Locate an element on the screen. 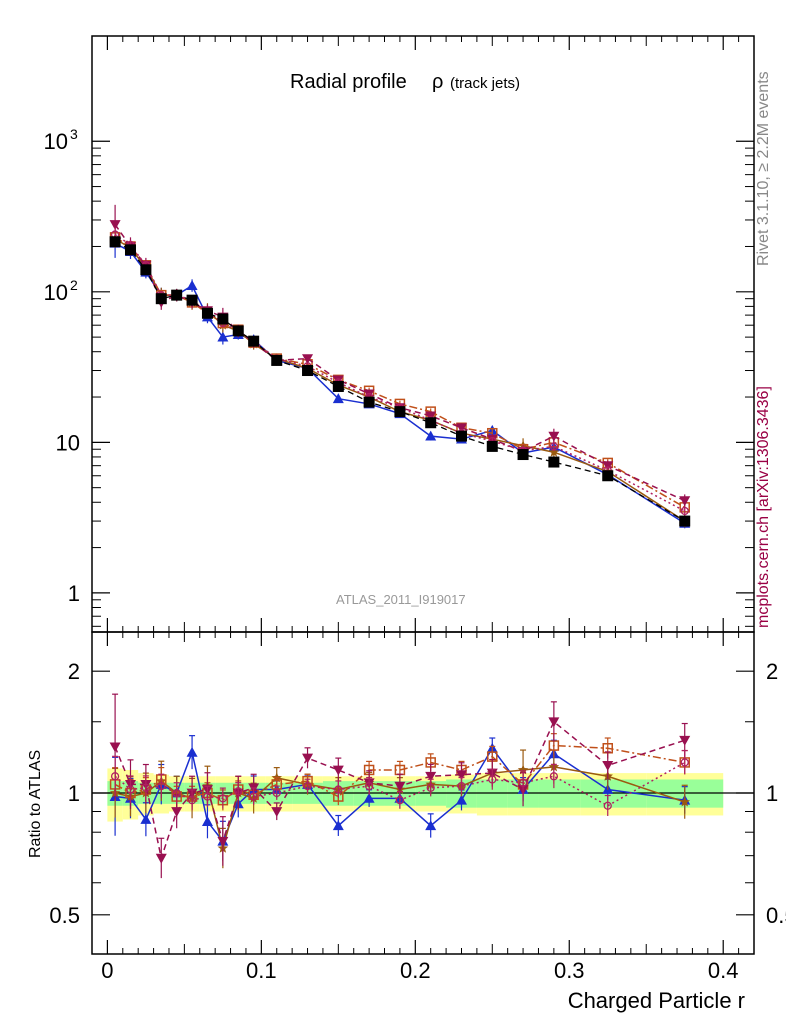 The image size is (786, 1024). y-tick-label: 1 is located at coordinates (74, 593).